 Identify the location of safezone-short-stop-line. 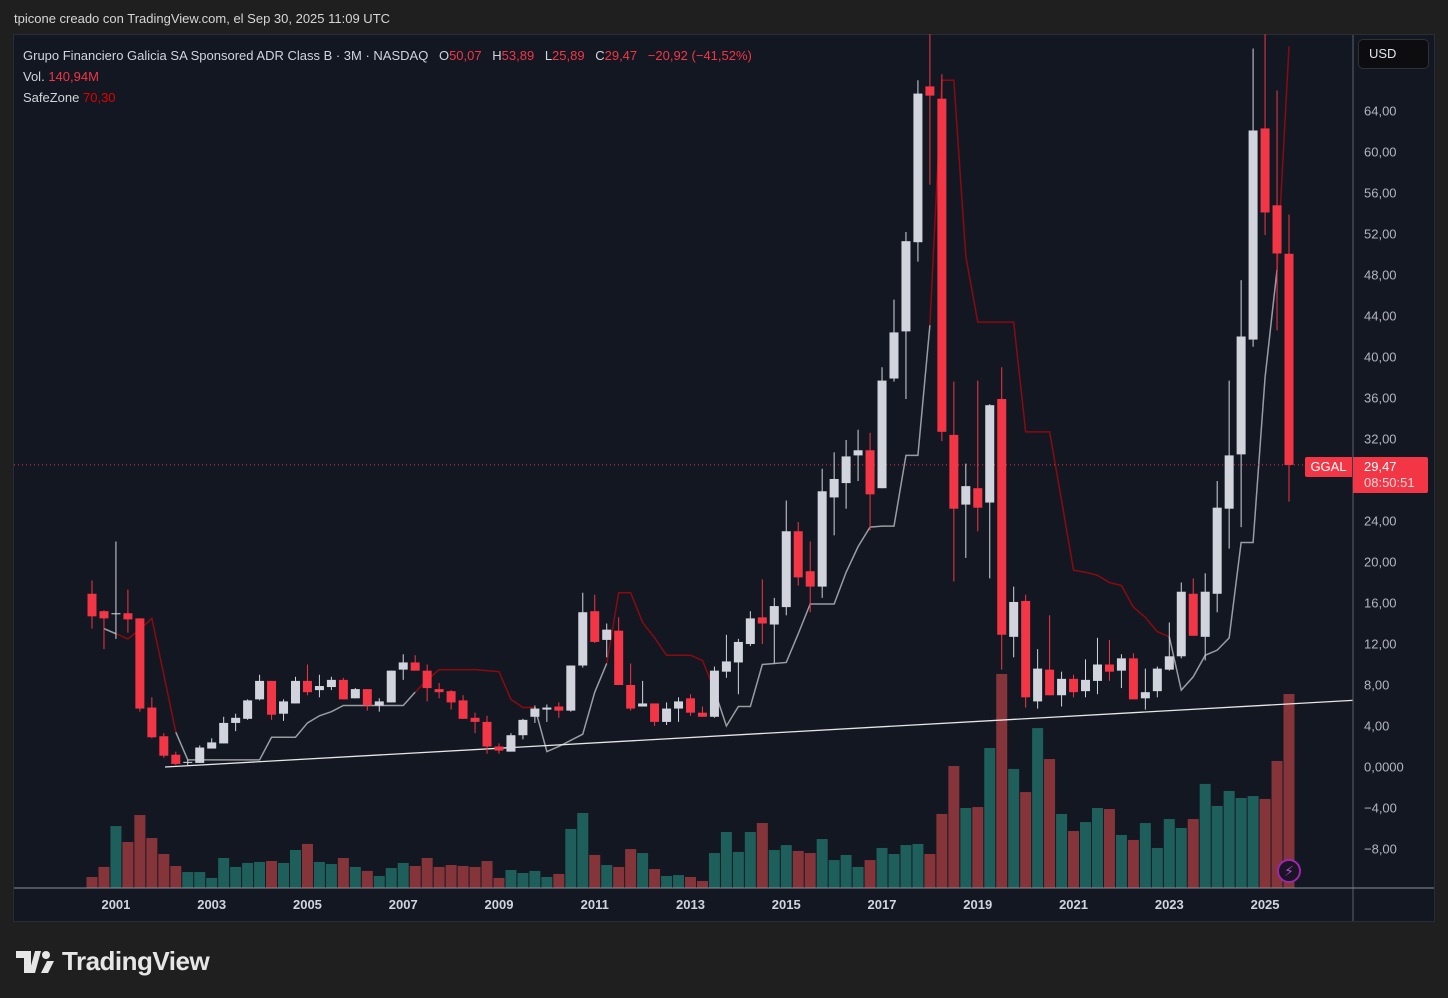
(1049, 358).